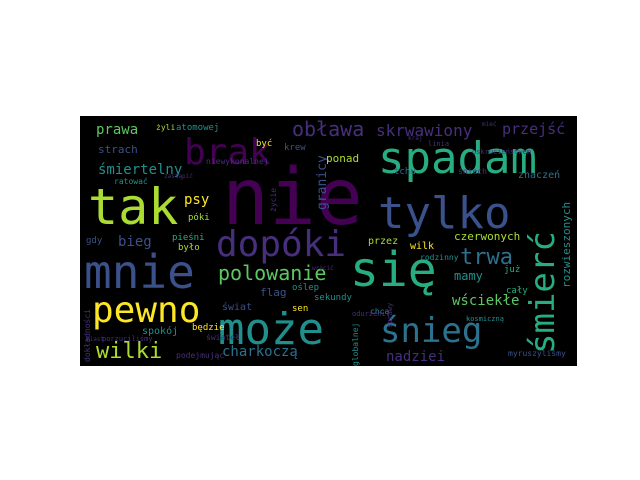 This screenshot has width=640, height=480. What do you see at coordinates (273, 200) in the screenshot?
I see `word-zycie: życie` at bounding box center [273, 200].